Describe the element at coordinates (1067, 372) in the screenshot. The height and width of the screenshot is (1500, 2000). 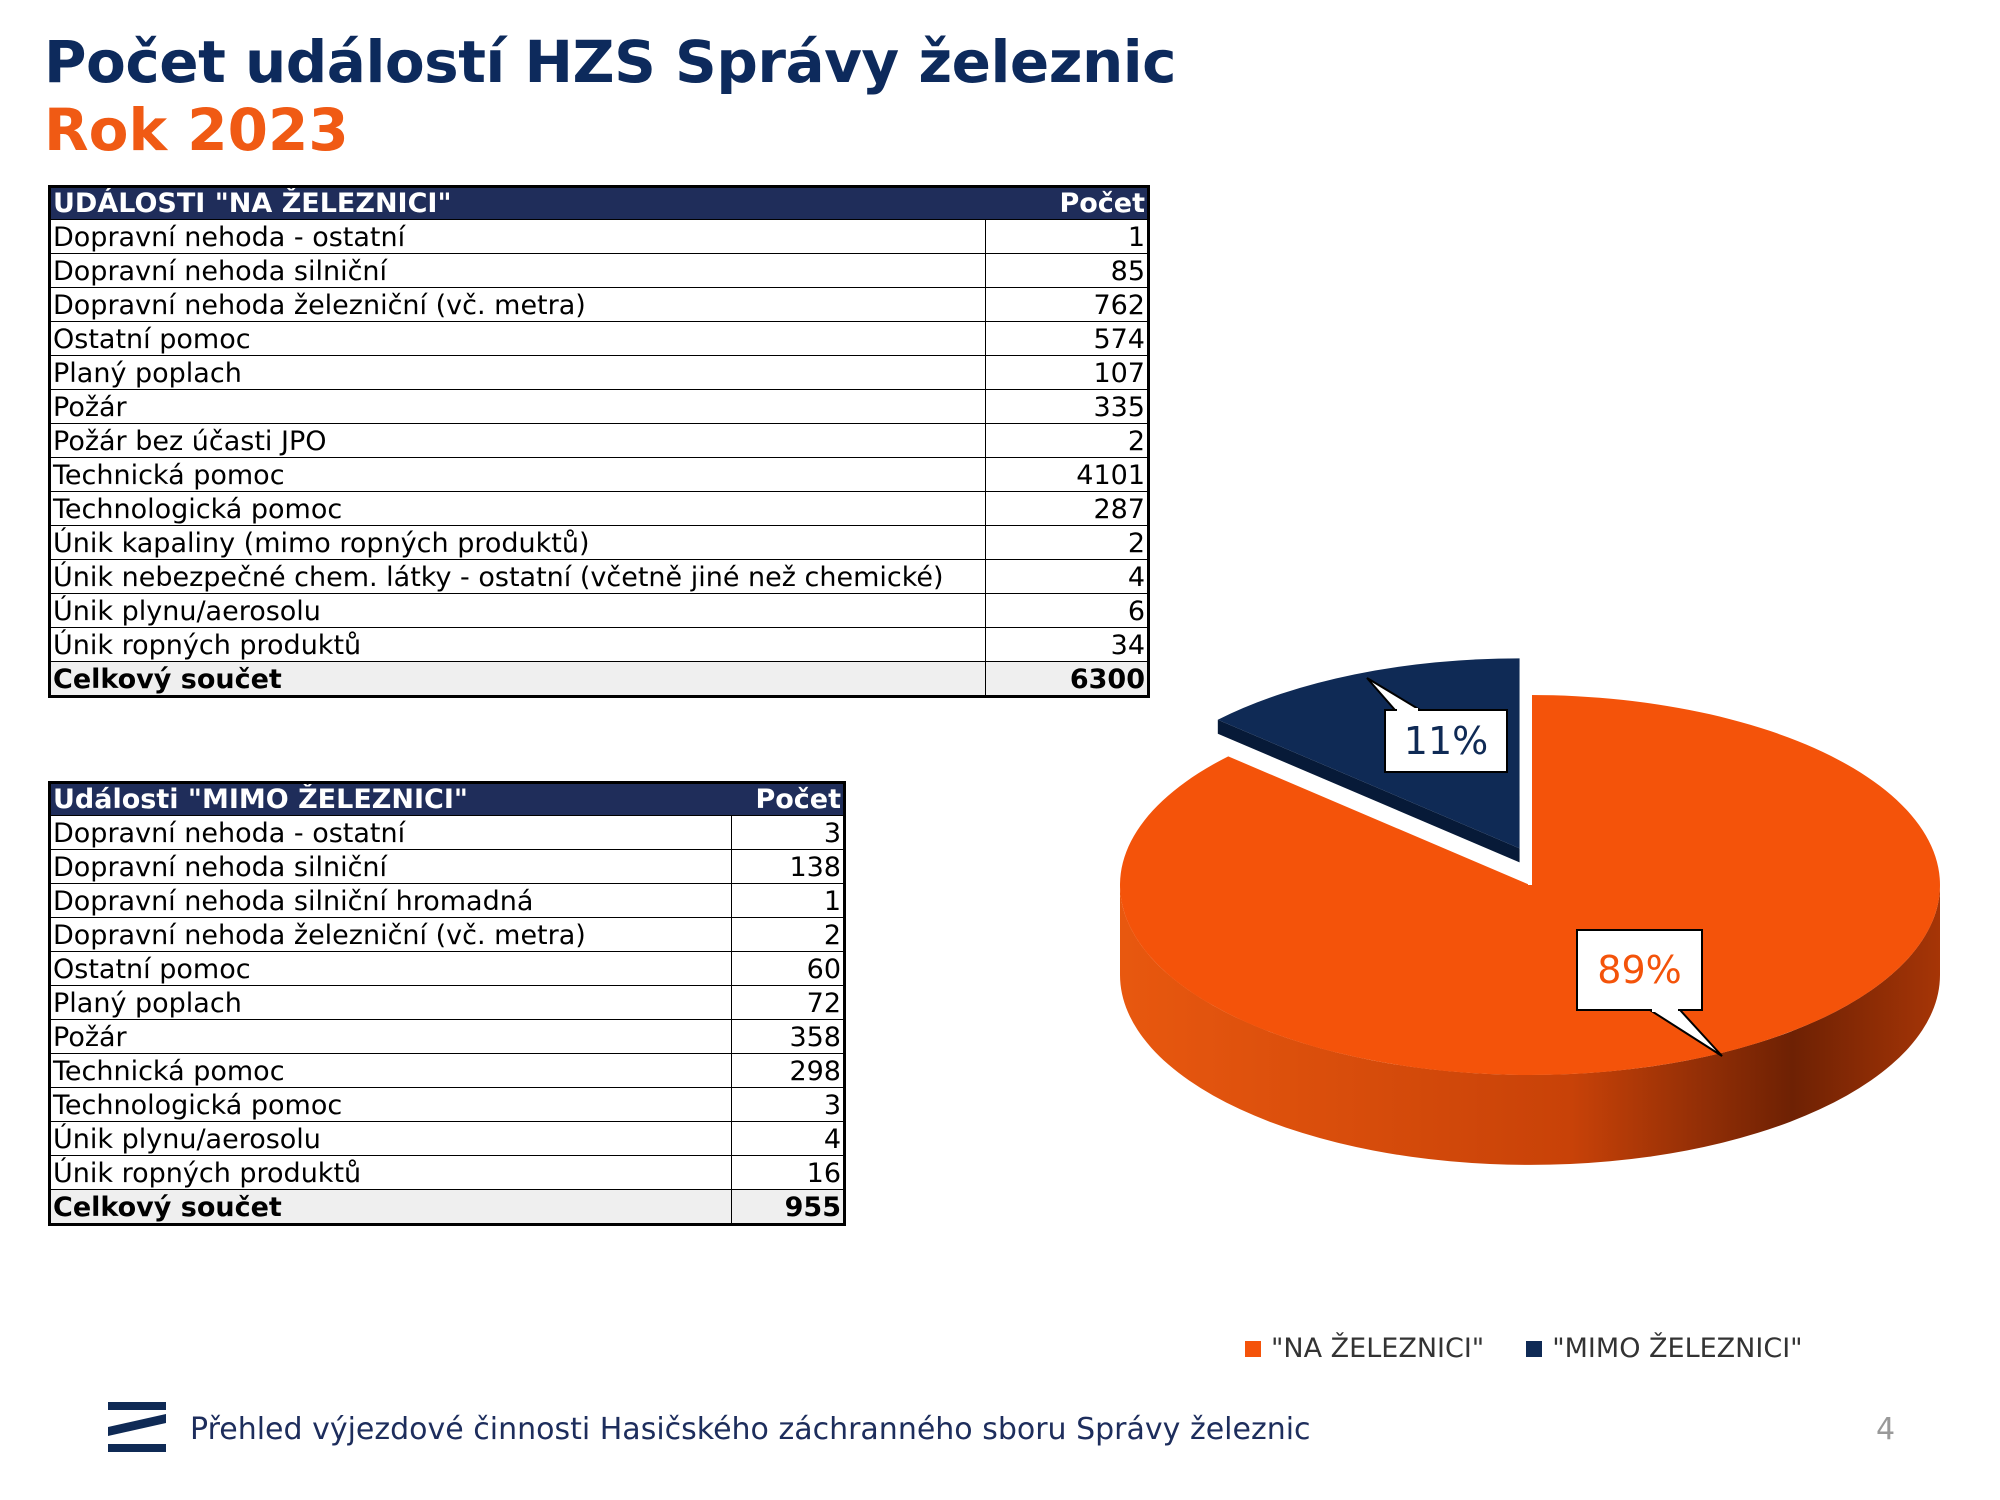
I see `row-count: 107` at that location.